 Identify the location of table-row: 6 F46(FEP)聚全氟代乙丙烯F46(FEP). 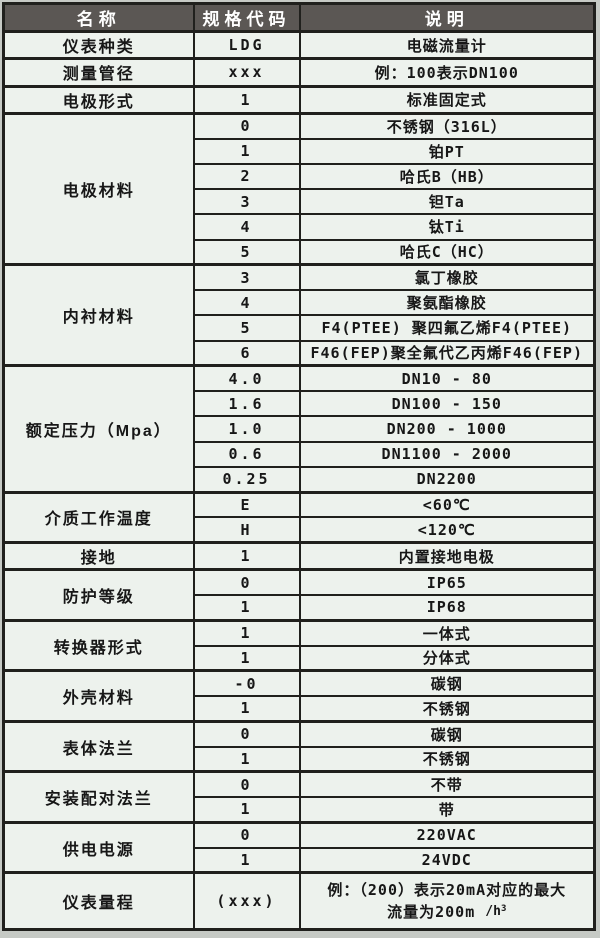
(300, 353).